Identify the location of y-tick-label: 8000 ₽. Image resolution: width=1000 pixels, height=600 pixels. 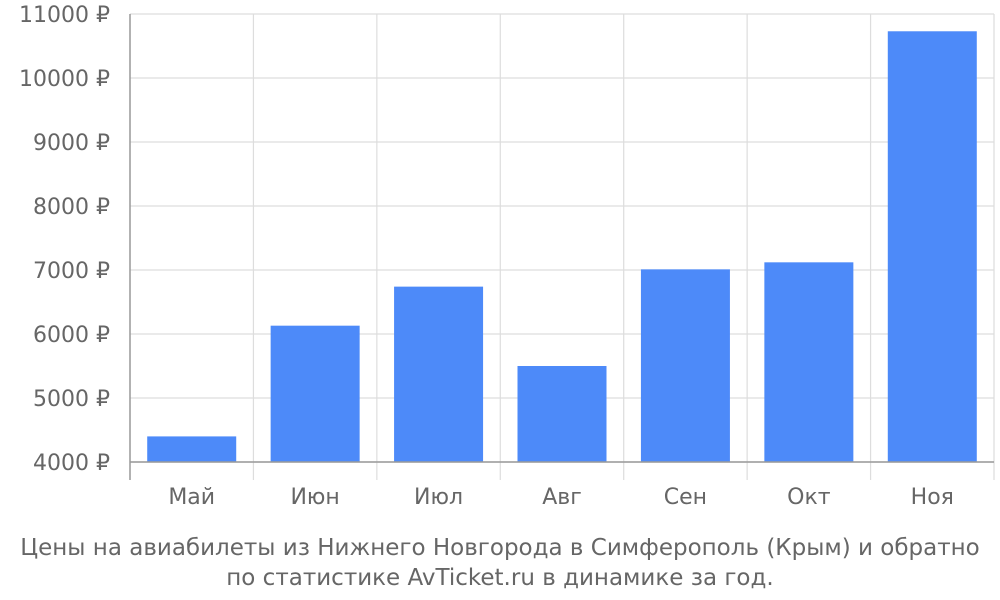
(71, 207).